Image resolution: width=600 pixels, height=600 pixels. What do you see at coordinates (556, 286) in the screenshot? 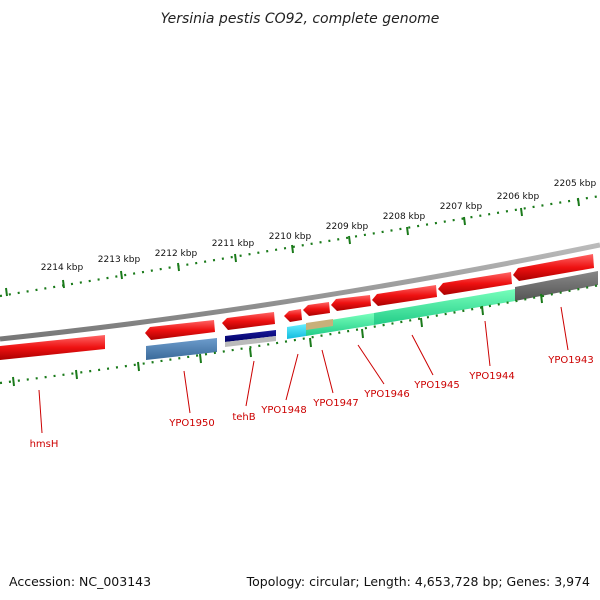
I see `cds-YPO1943` at bounding box center [556, 286].